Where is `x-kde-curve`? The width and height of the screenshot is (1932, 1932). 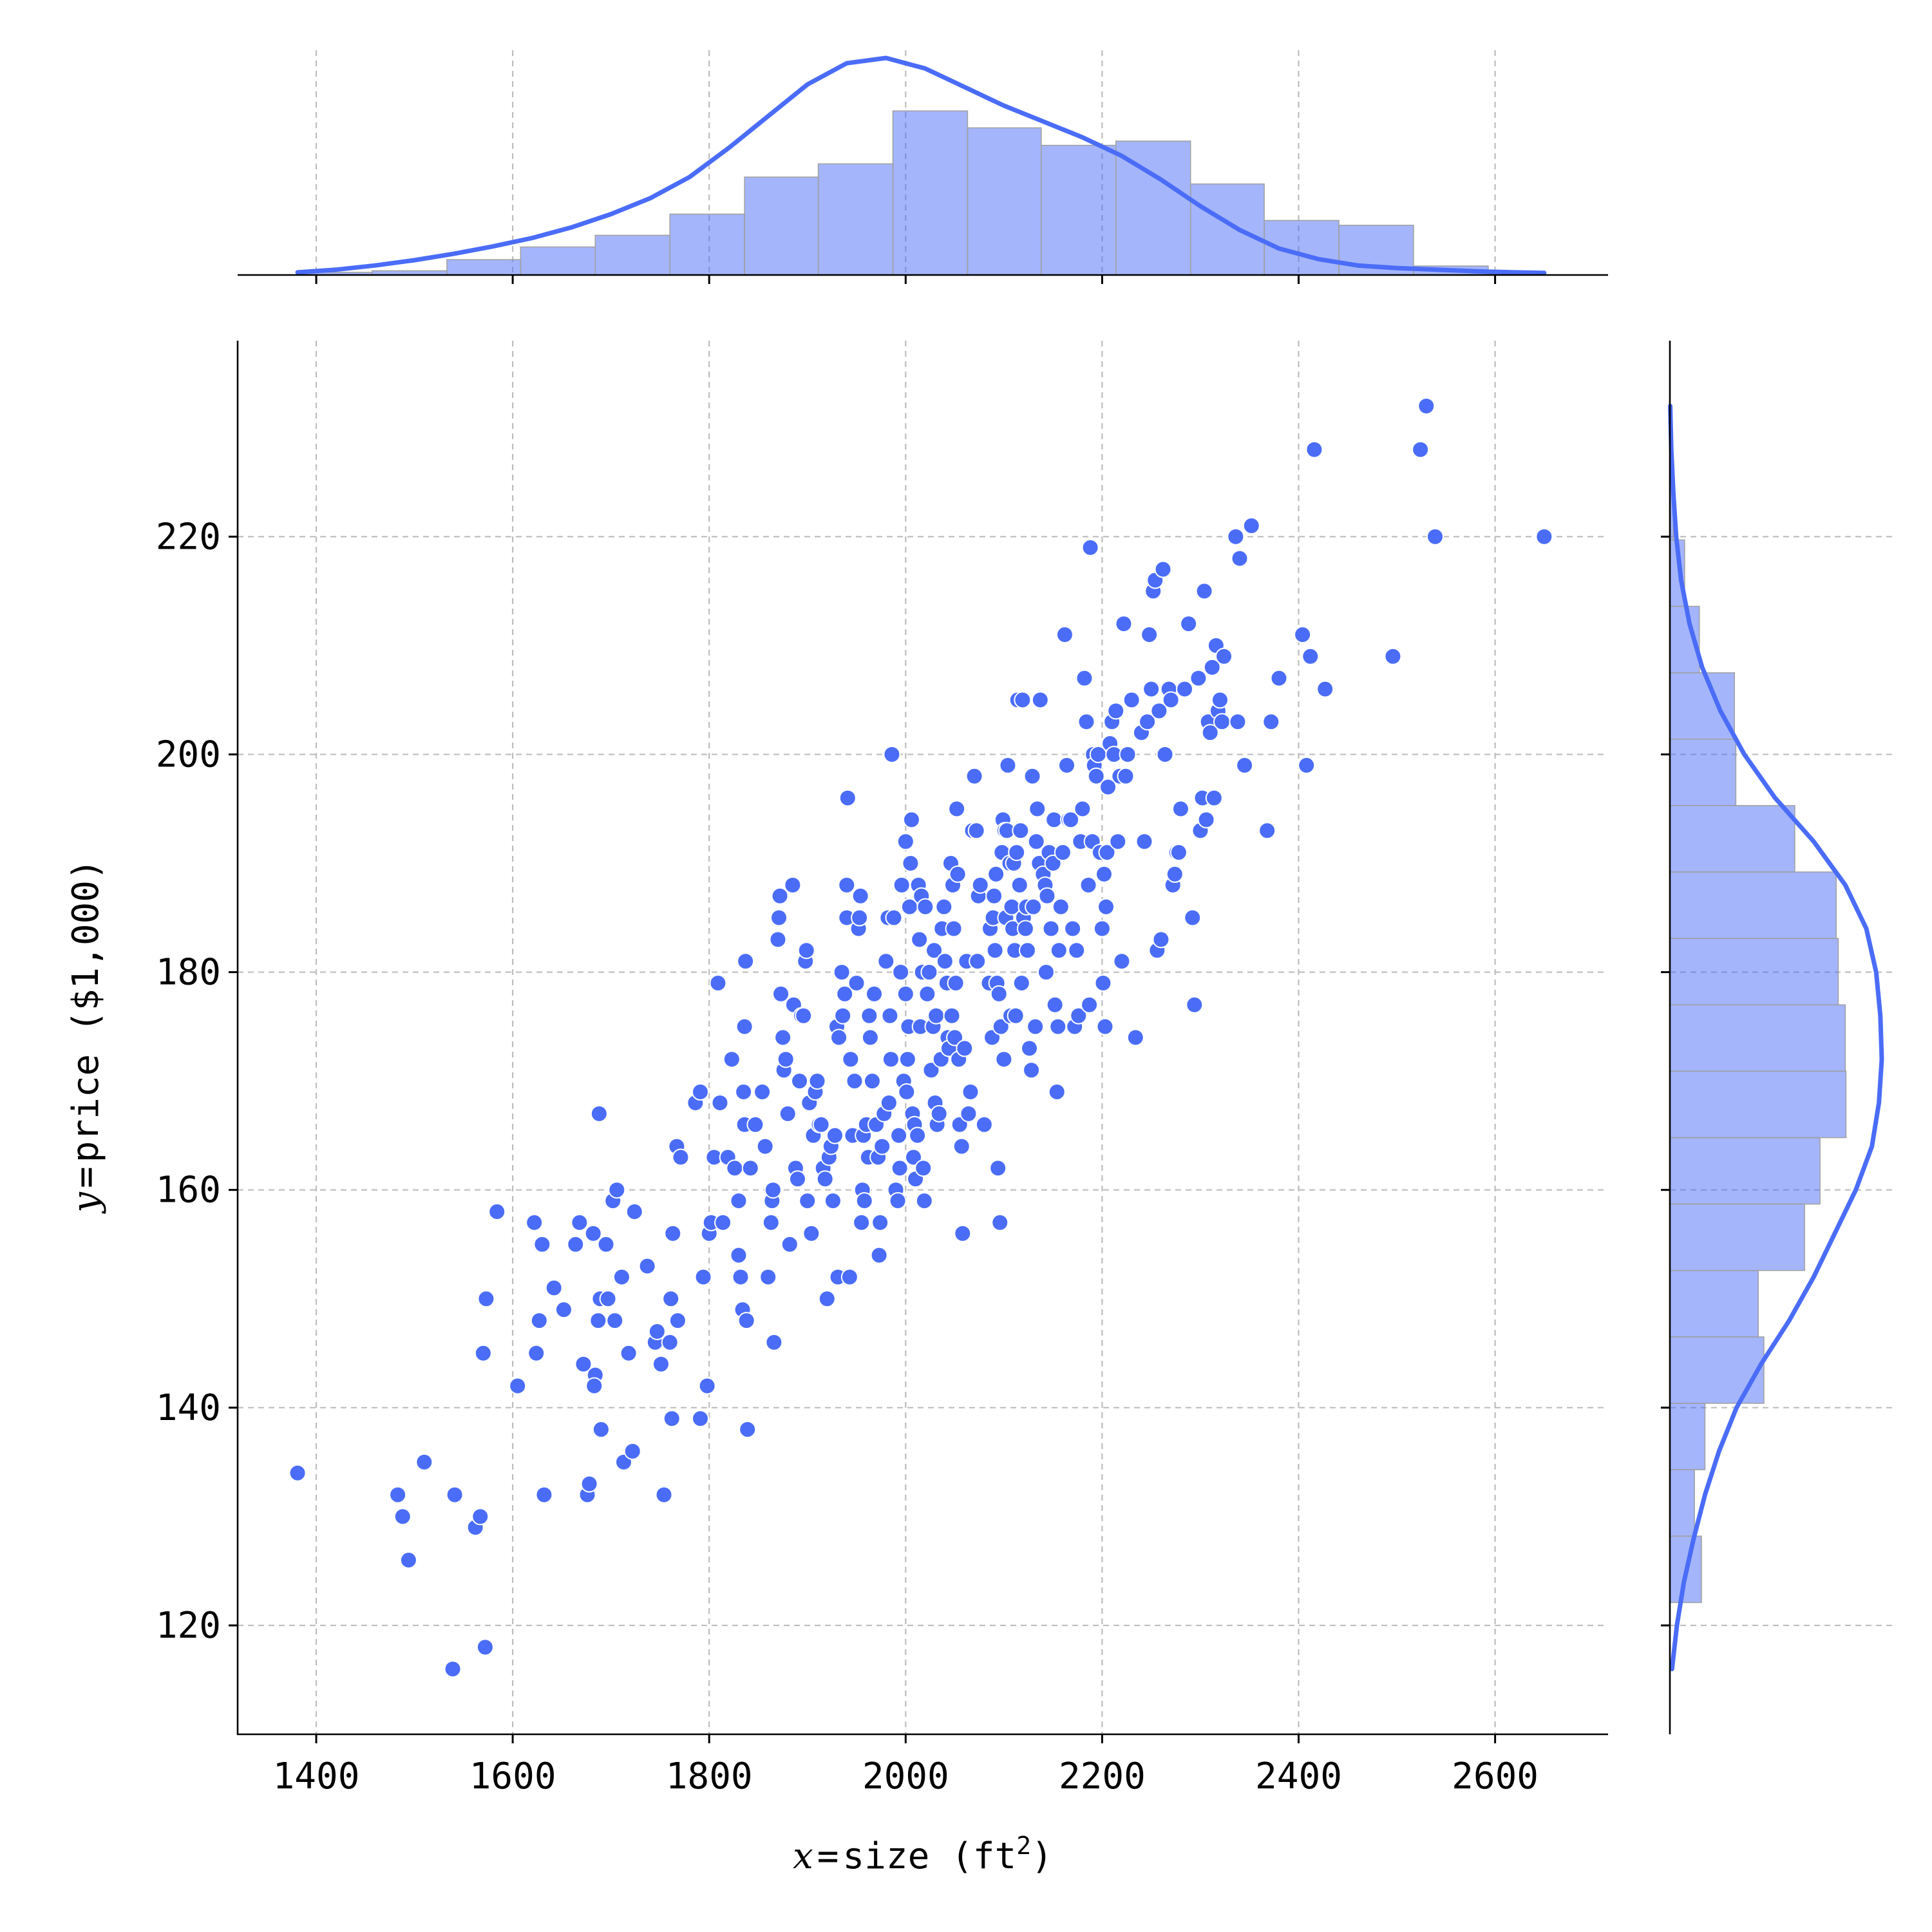 x-kde-curve is located at coordinates (921, 166).